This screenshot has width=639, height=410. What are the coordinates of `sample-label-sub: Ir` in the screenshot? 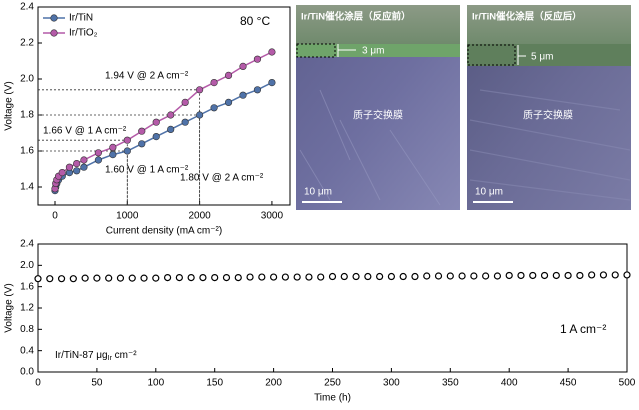 It's located at (110, 358).